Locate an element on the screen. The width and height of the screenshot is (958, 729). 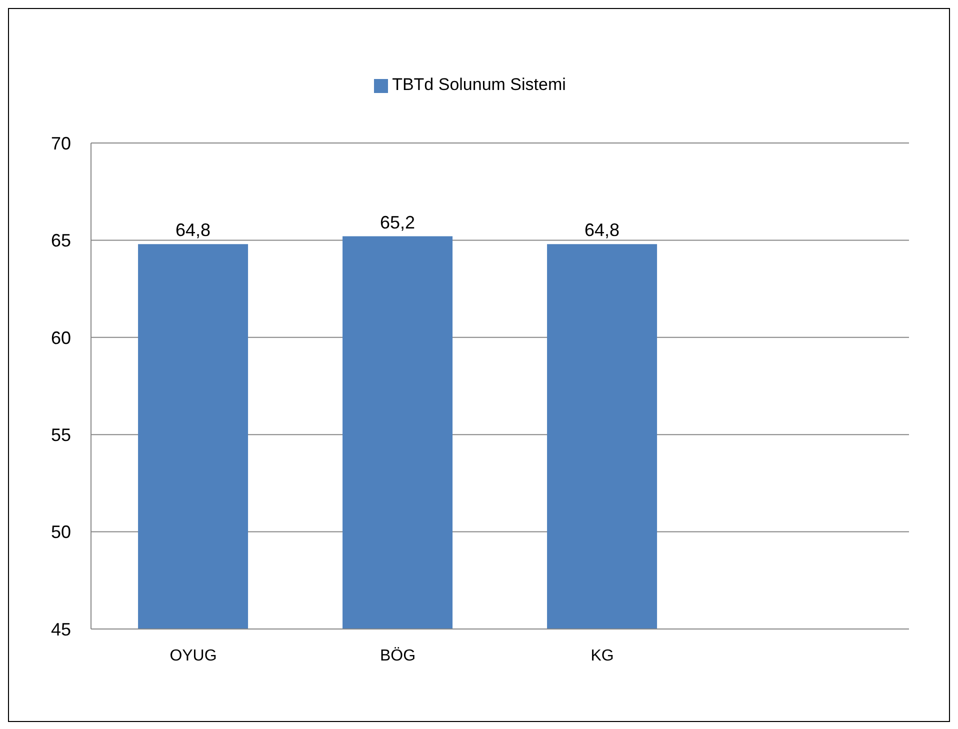
x-tick-label: KG is located at coordinates (602, 655).